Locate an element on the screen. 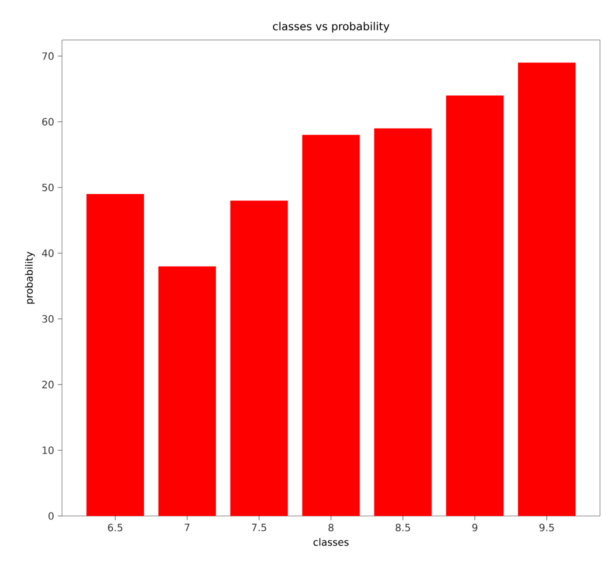  x-tick-label: 8.5 is located at coordinates (403, 528).